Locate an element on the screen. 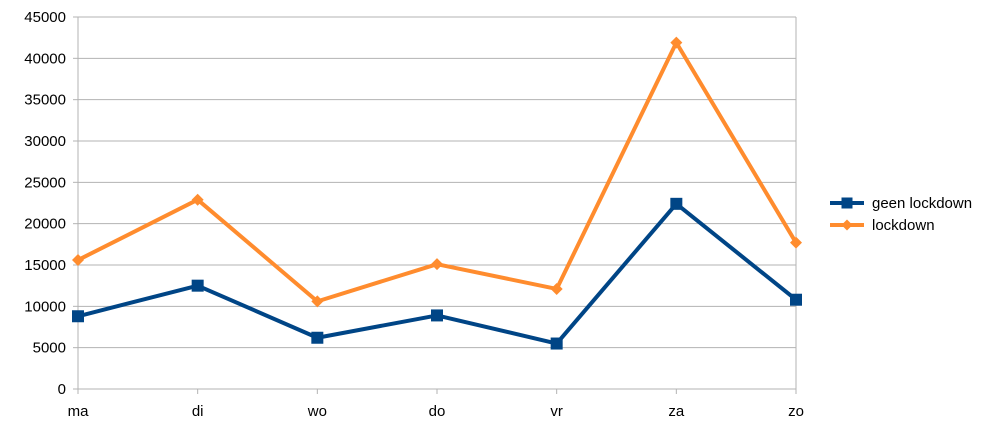 The width and height of the screenshot is (1000, 428). y-tick-label: 25000 is located at coordinates (45, 182).